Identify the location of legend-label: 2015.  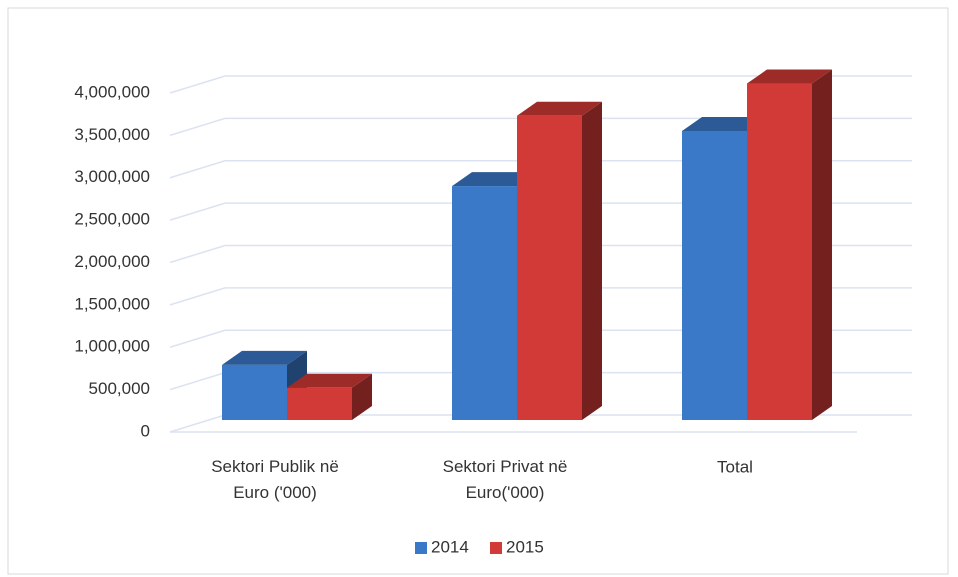
(525, 546).